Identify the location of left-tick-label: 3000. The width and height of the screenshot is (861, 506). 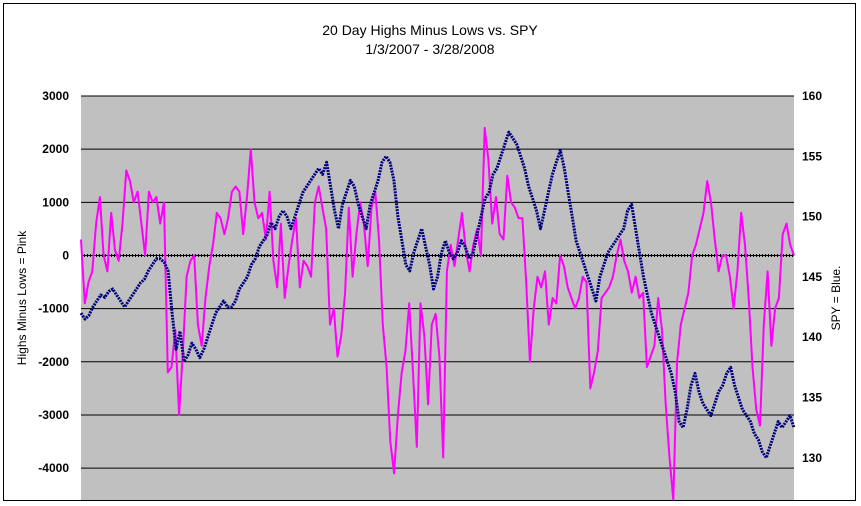
(55, 96).